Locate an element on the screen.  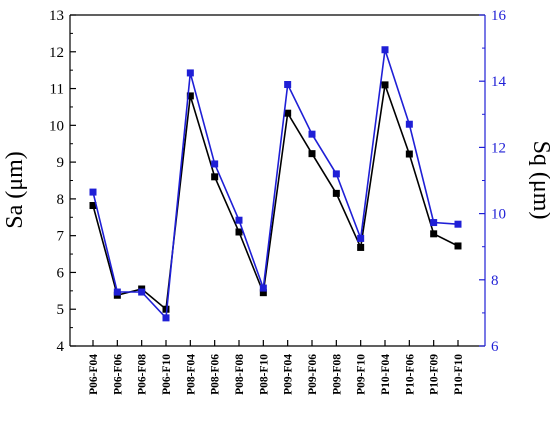
x-tick-label: P06-F04 is located at coordinates (94, 374).